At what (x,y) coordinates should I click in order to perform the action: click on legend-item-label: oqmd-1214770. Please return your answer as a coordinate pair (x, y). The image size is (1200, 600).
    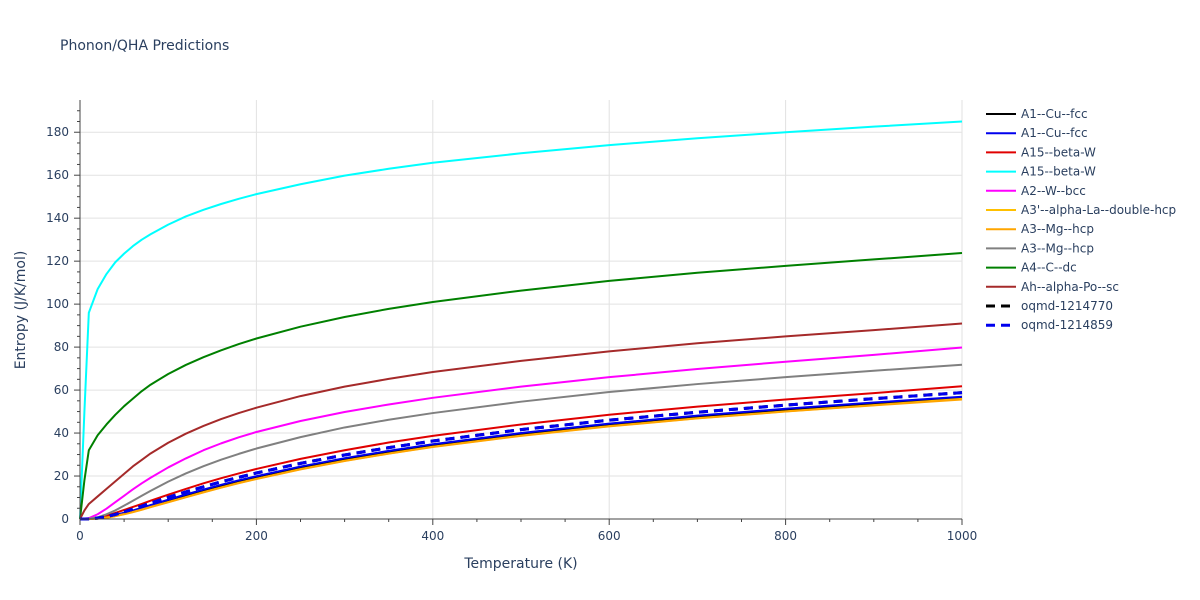
    Looking at the image, I should click on (1067, 306).